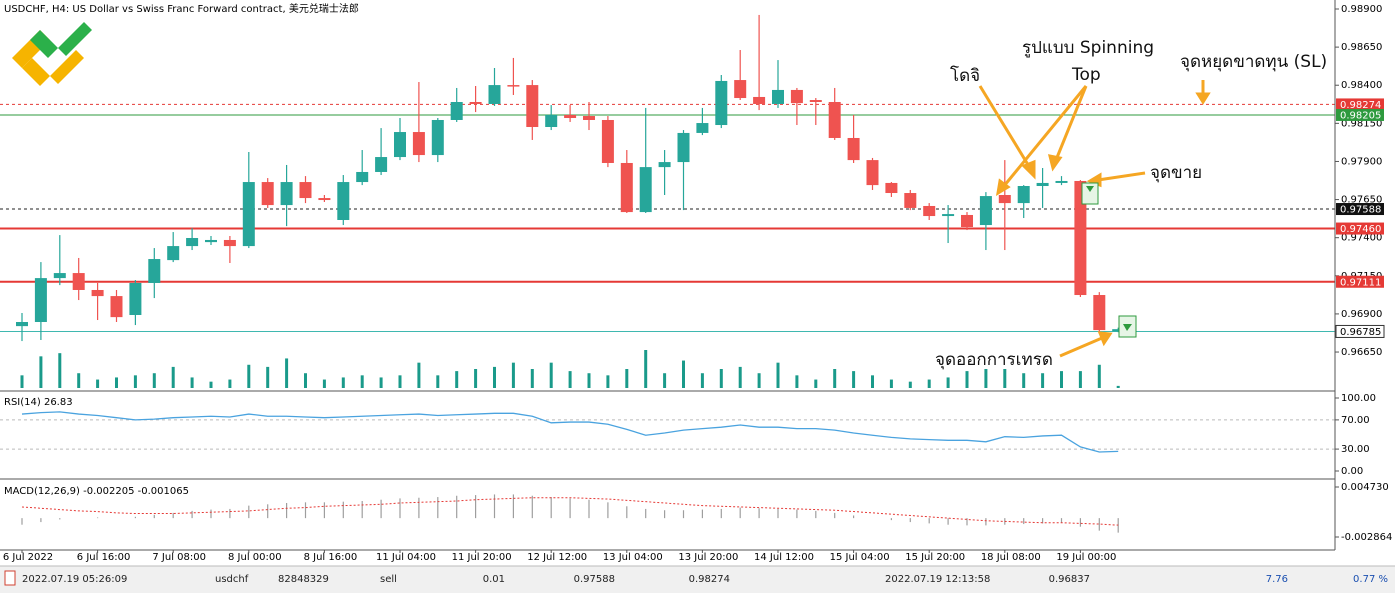 This screenshot has width=1395, height=593. What do you see at coordinates (388, 579) in the screenshot?
I see `trade-field: sell` at bounding box center [388, 579].